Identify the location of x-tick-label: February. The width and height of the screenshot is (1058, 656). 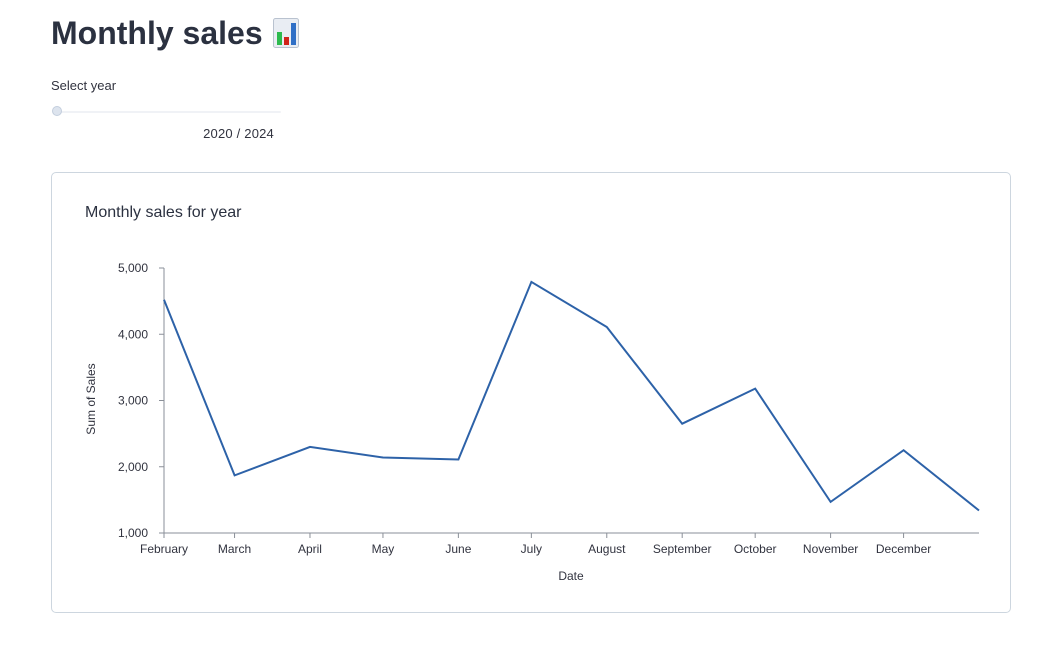
(164, 549).